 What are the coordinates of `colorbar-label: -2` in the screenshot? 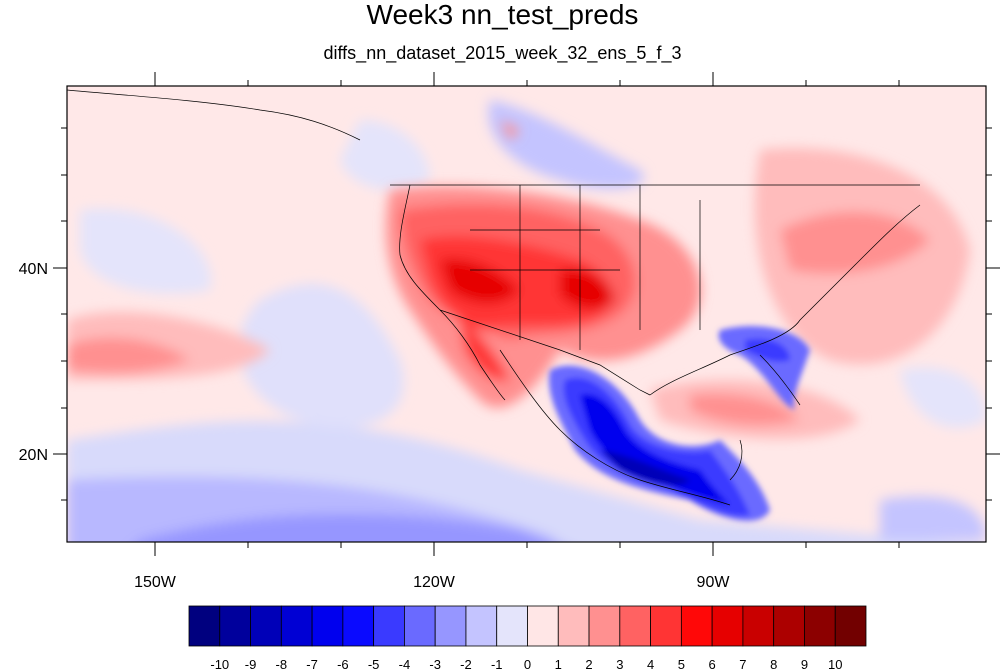 It's located at (466, 664).